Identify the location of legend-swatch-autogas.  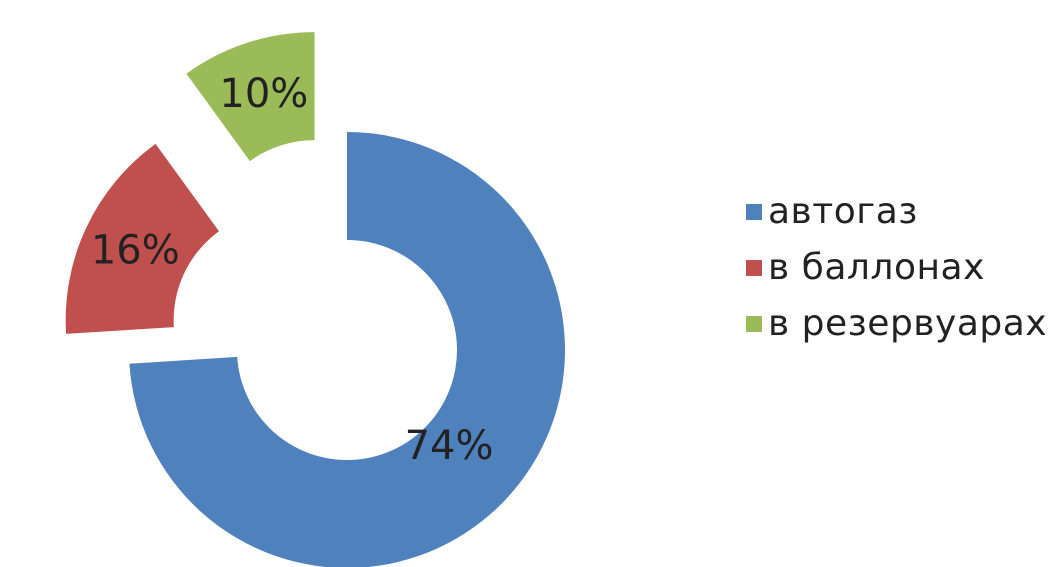
(754, 212).